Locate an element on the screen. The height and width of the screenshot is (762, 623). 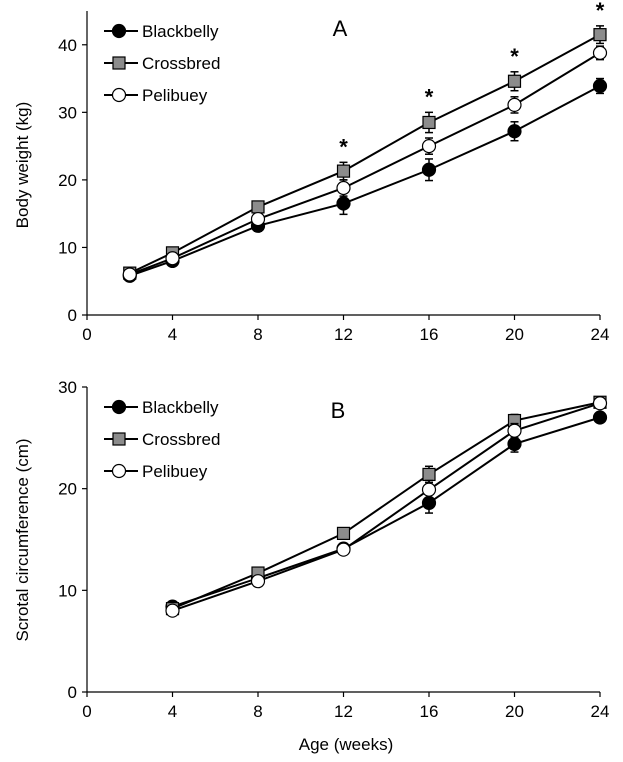
y-tick-label: 40 is located at coordinates (67, 45).